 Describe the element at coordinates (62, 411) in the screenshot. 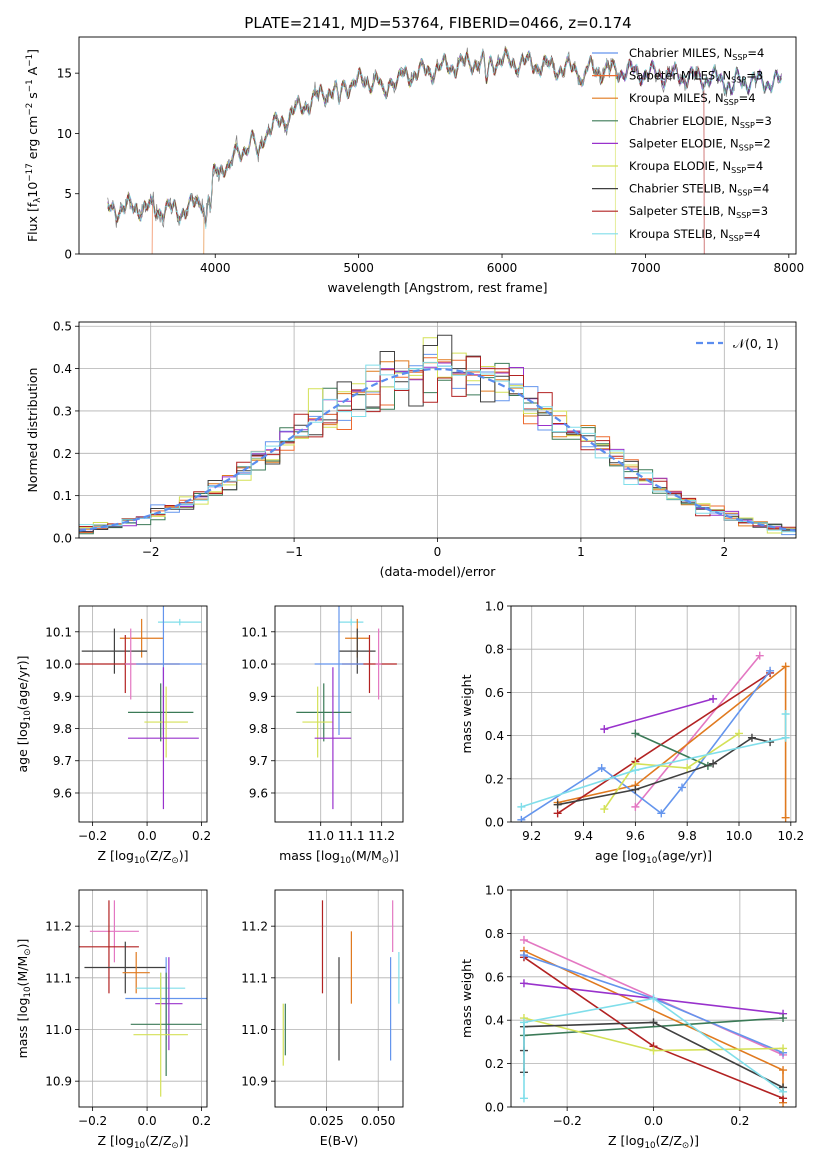

I see `y-tick-label: 0.3` at that location.